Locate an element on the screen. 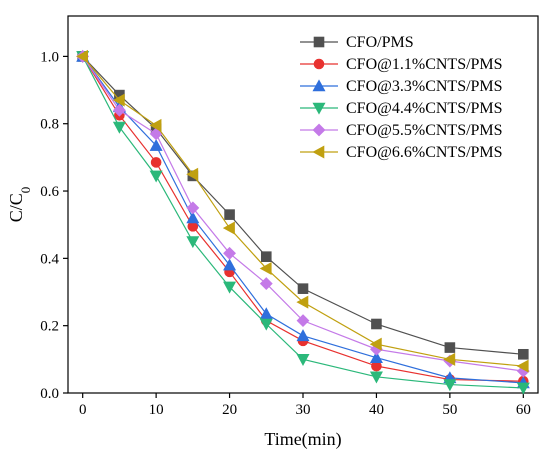 Image resolution: width=550 pixels, height=460 pixels. x-tick-label: 30 is located at coordinates (303, 410).